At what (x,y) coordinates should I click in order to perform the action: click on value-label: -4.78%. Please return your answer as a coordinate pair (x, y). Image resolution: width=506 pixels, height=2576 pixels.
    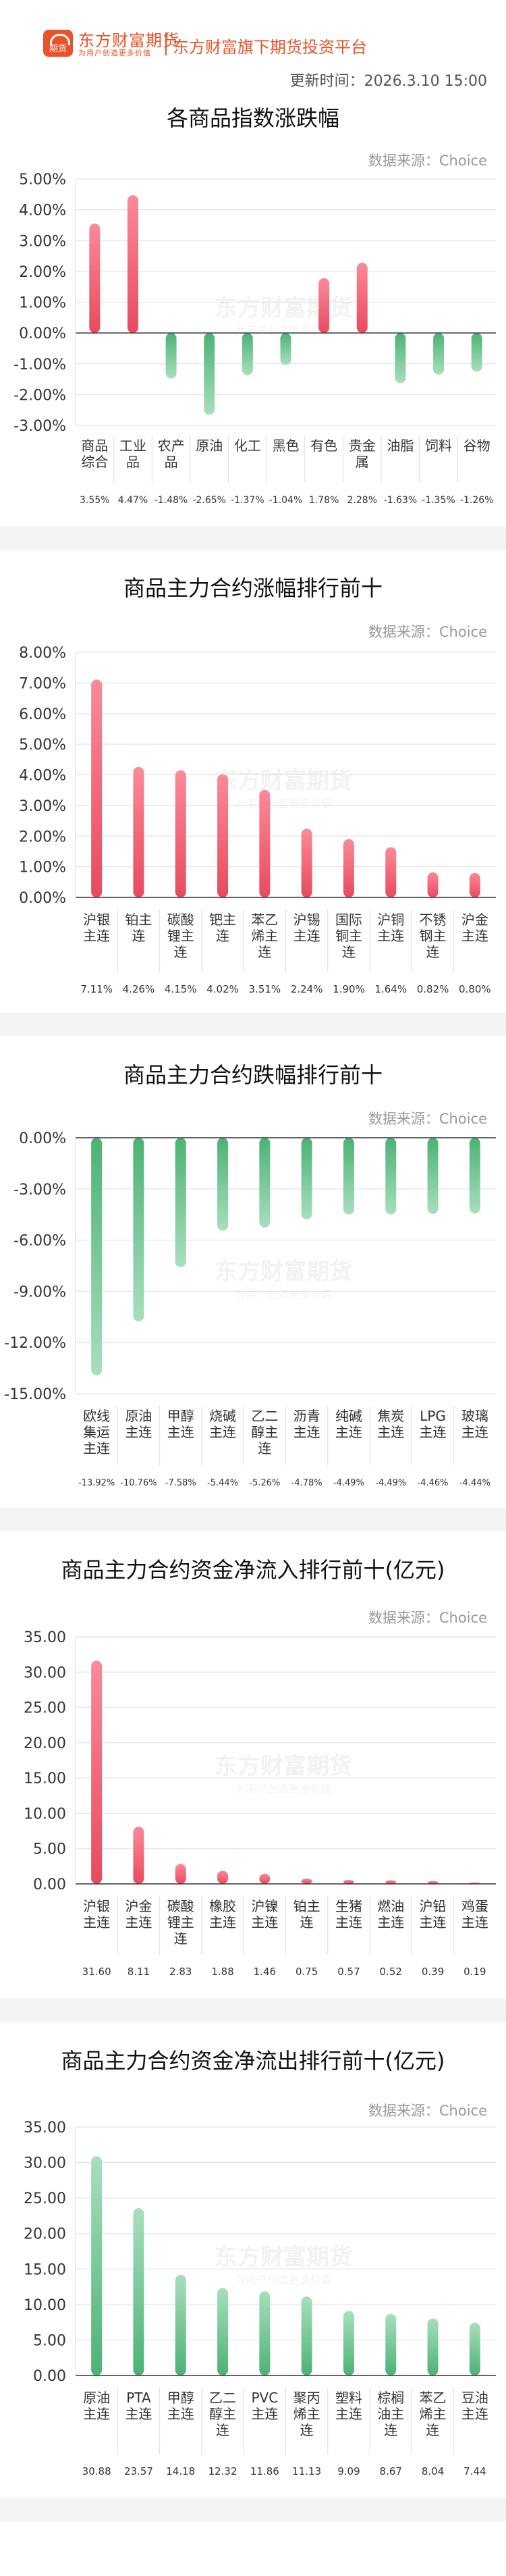
    Looking at the image, I should click on (306, 1483).